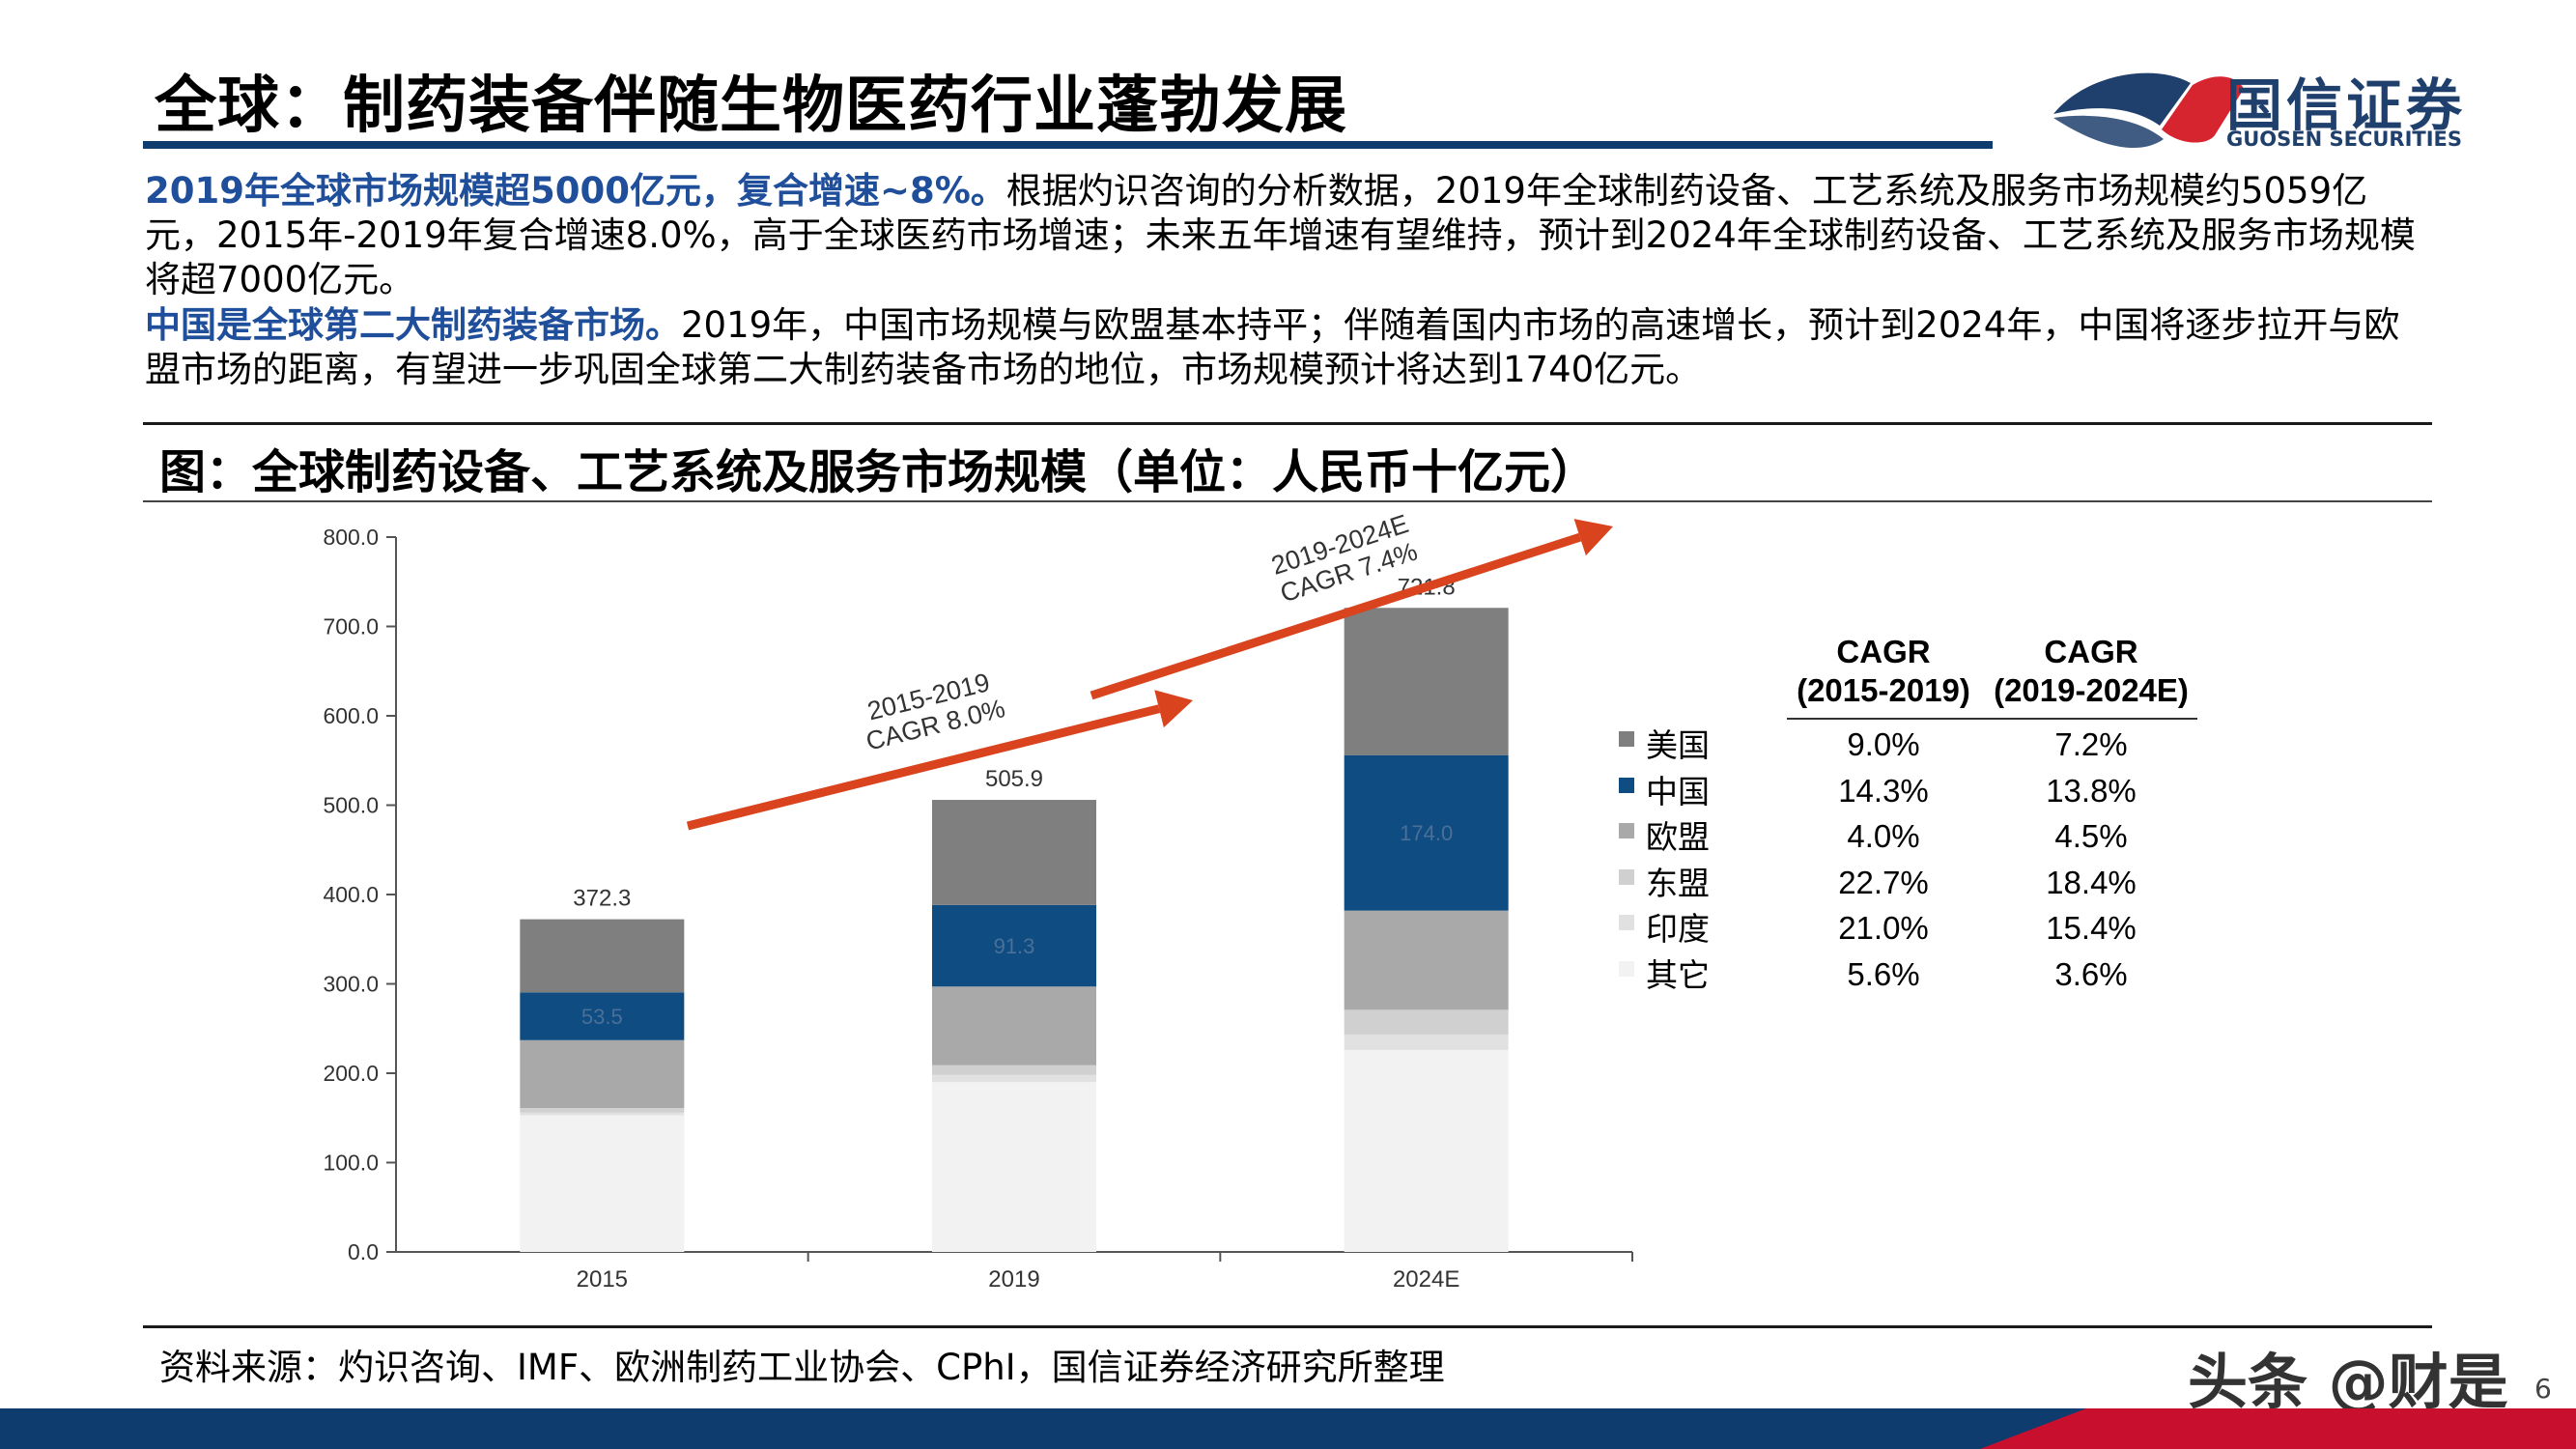 This screenshot has height=1449, width=2576. Describe the element at coordinates (2091, 973) in the screenshot. I see `table-cell: 3.6%` at that location.